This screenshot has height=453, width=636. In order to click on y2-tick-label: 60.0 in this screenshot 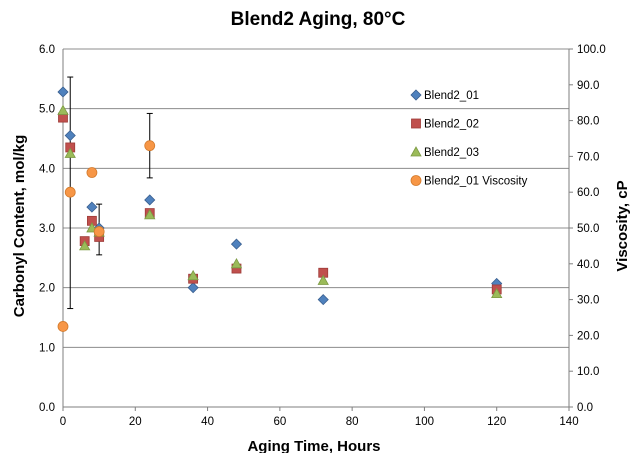, I will do `click(588, 193)`.